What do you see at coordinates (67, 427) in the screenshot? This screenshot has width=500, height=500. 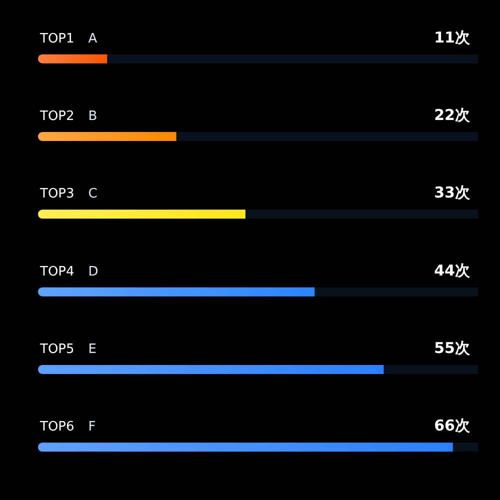 I see `y-tick-label: TOP6 F` at bounding box center [67, 427].